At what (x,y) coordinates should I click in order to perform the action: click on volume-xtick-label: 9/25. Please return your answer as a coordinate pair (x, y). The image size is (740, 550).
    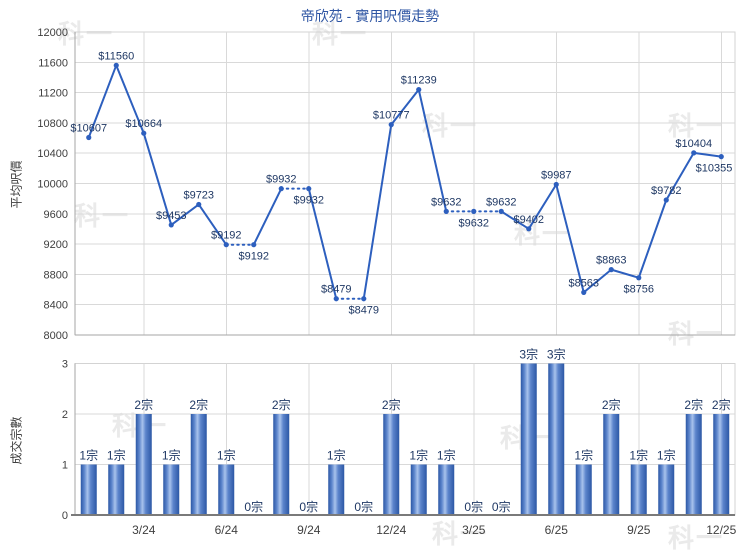
    Looking at the image, I should click on (639, 530).